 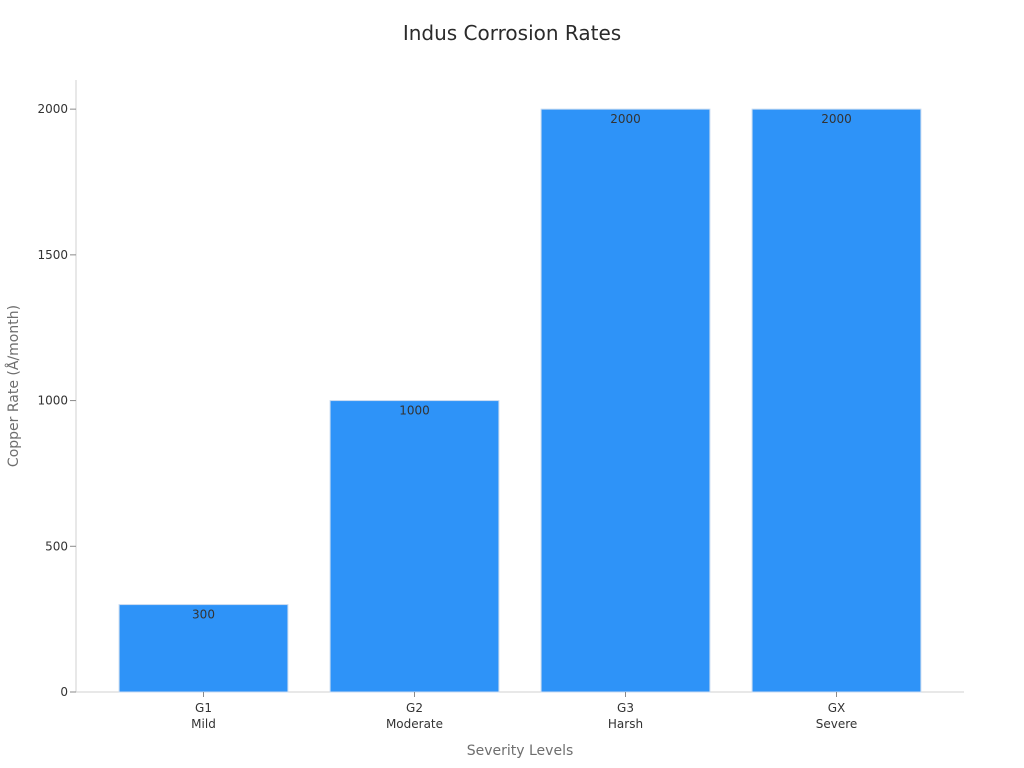 I want to click on y-ticks-group: 0 500 1000 1500 2000, so click(x=56, y=400).